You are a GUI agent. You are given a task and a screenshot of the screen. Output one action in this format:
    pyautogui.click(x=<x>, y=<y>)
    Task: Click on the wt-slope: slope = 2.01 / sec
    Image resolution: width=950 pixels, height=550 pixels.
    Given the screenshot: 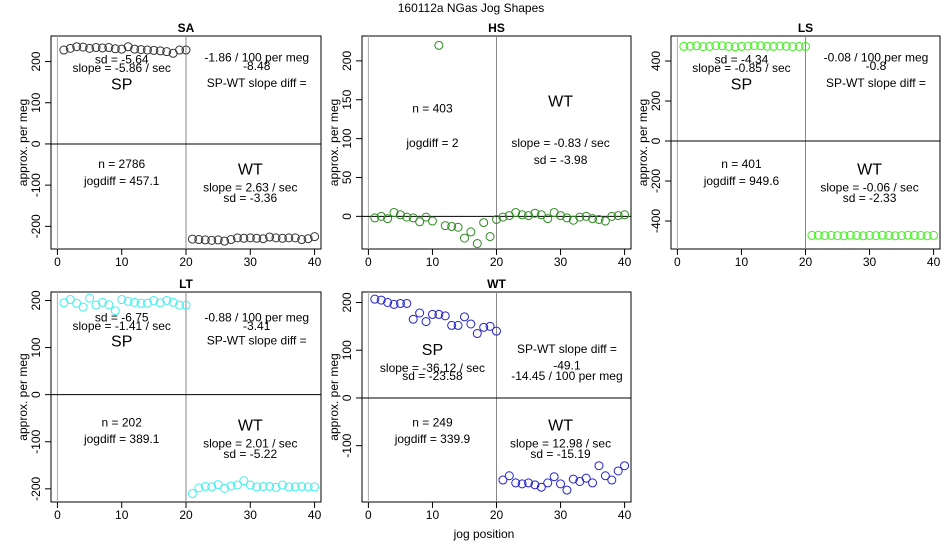 What is the action you would take?
    pyautogui.click(x=250, y=443)
    